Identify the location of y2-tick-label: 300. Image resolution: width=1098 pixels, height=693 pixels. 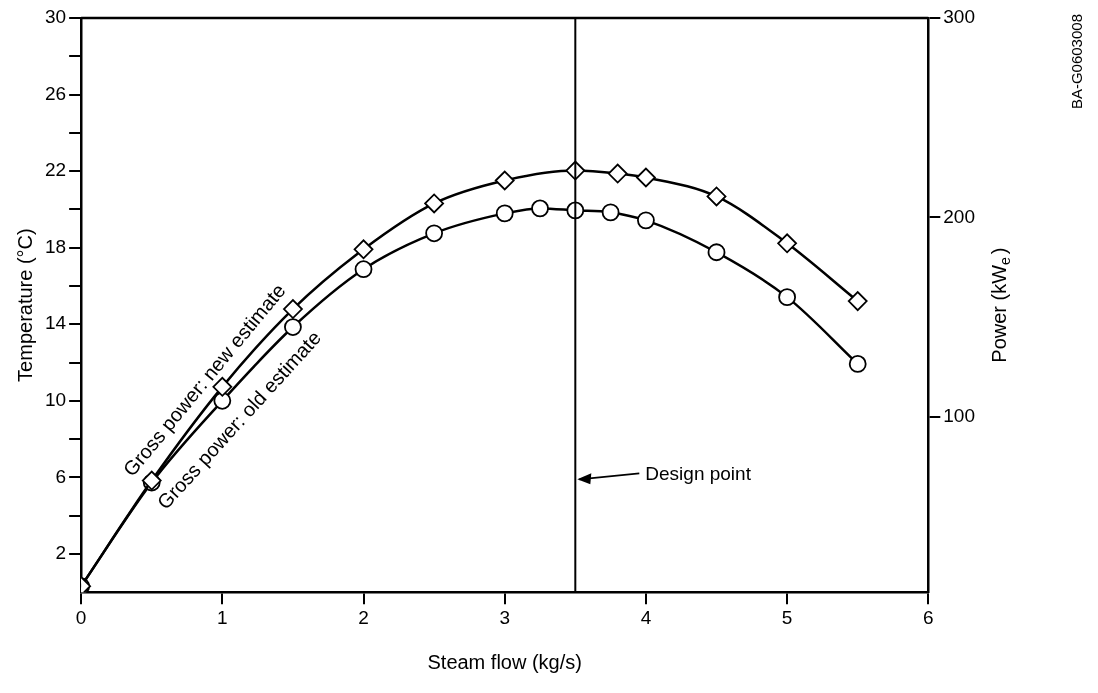
(959, 17).